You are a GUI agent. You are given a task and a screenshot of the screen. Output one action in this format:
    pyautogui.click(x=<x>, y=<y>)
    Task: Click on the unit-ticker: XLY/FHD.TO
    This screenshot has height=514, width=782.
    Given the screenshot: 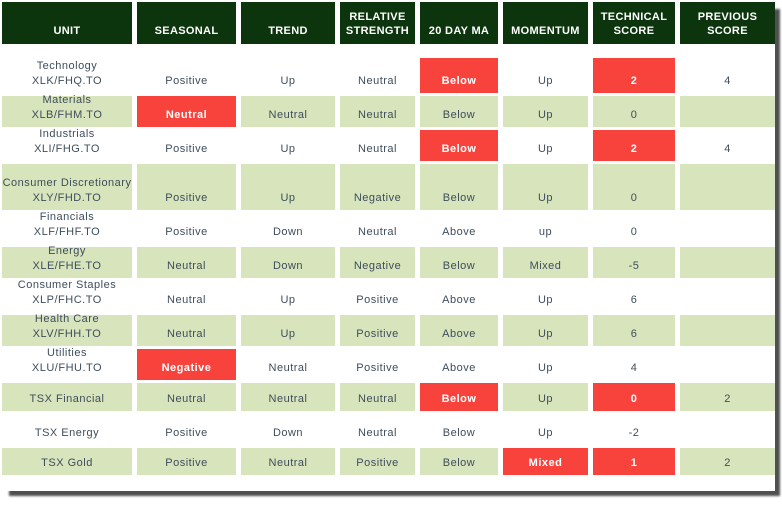 What is the action you would take?
    pyautogui.click(x=67, y=198)
    